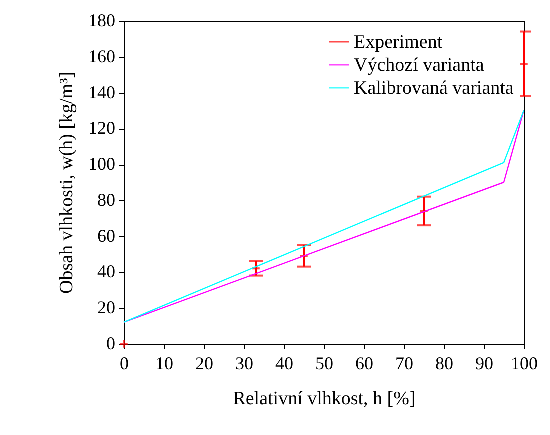  Describe the element at coordinates (107, 200) in the screenshot. I see `y-tick-label: 80` at that location.